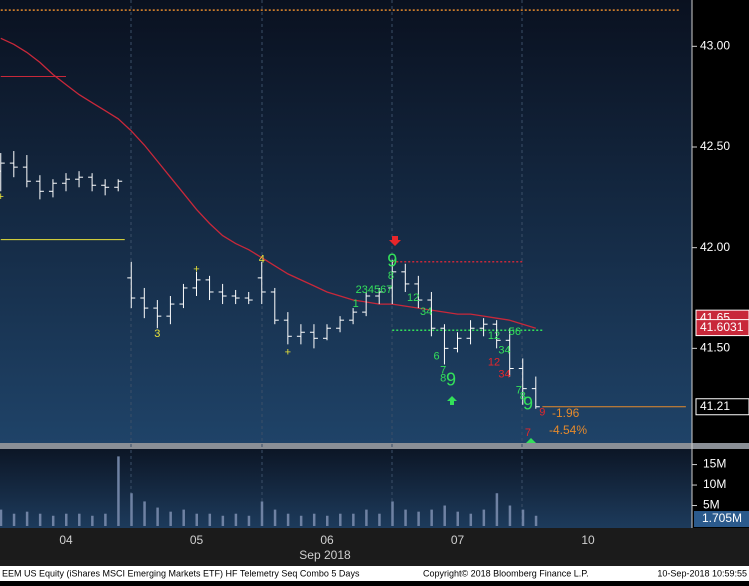 The height and width of the screenshot is (586, 749). Describe the element at coordinates (66, 540) in the screenshot. I see `x-tick-label: 04` at that location.